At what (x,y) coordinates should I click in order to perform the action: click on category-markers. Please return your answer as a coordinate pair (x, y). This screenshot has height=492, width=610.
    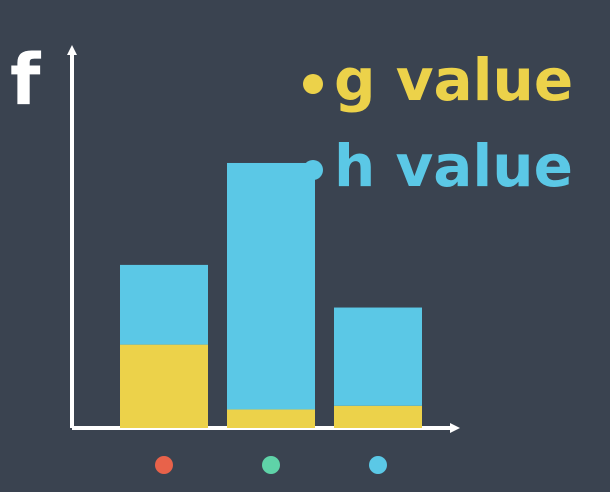
    Looking at the image, I should click on (271, 465).